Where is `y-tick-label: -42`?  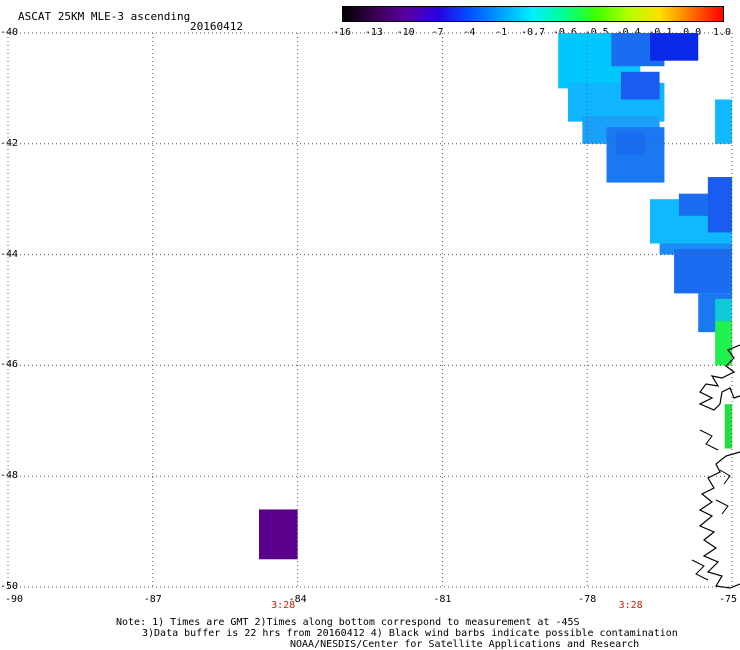 y-tick-label: -42 is located at coordinates (9, 143).